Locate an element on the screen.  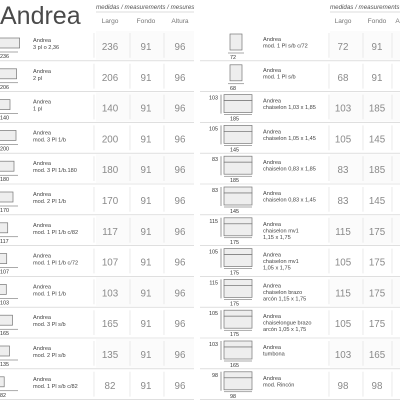
model-name-line: chaiselon 0,83 x 1,85 is located at coordinates (289, 170).